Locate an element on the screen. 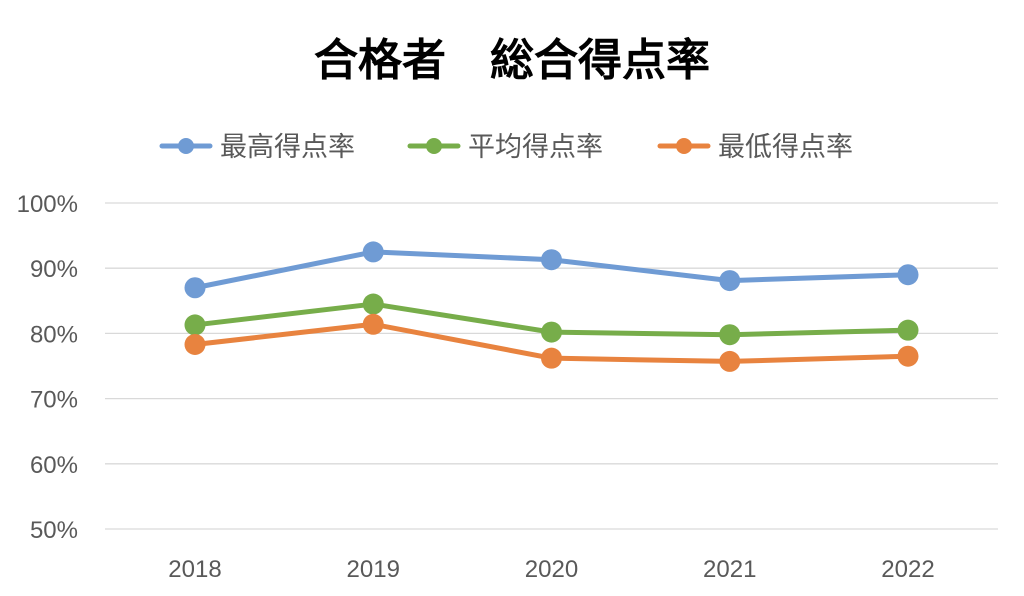 This screenshot has width=1024, height=596. y-tick-label: 80% is located at coordinates (54, 334).